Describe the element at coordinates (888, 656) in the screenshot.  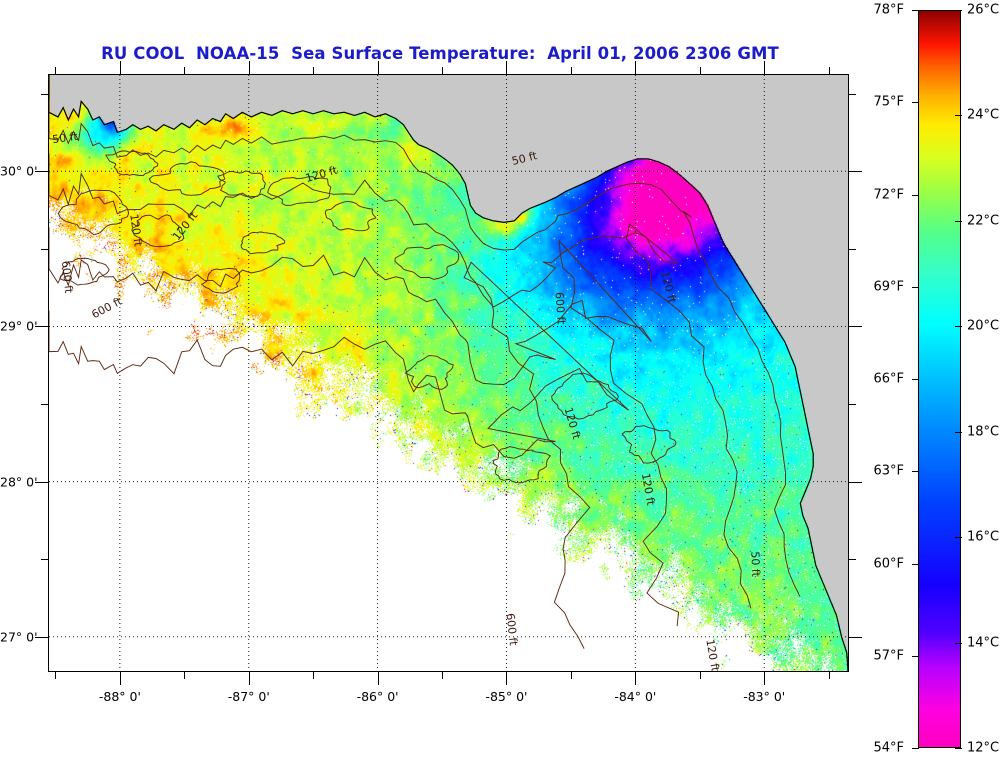
I see `colorbar-fahrenheit-label: 57°F` at that location.